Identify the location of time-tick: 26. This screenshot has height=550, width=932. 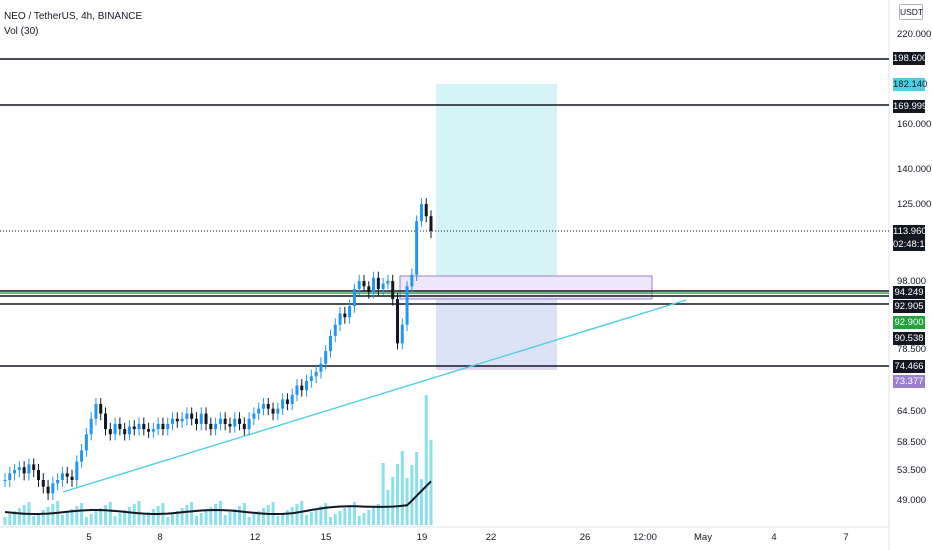
(585, 537).